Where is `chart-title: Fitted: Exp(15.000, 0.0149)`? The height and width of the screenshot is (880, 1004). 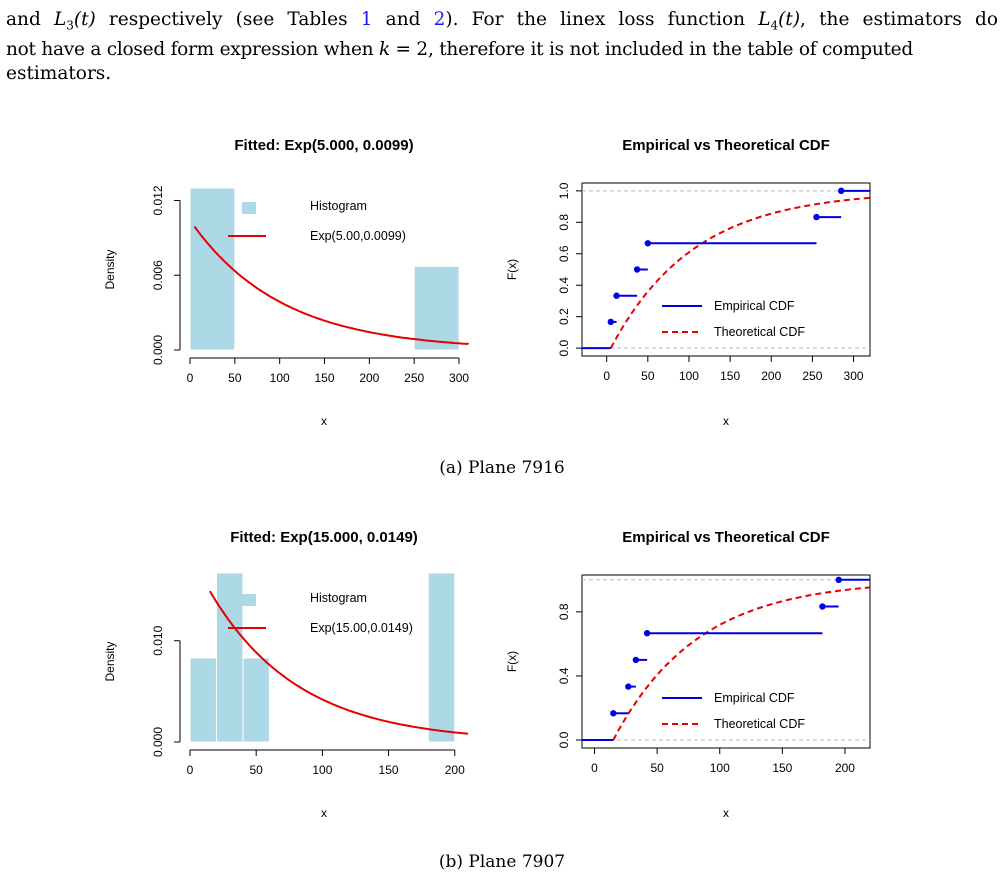
chart-title: Fitted: Exp(15.000, 0.0149) is located at coordinates (324, 537).